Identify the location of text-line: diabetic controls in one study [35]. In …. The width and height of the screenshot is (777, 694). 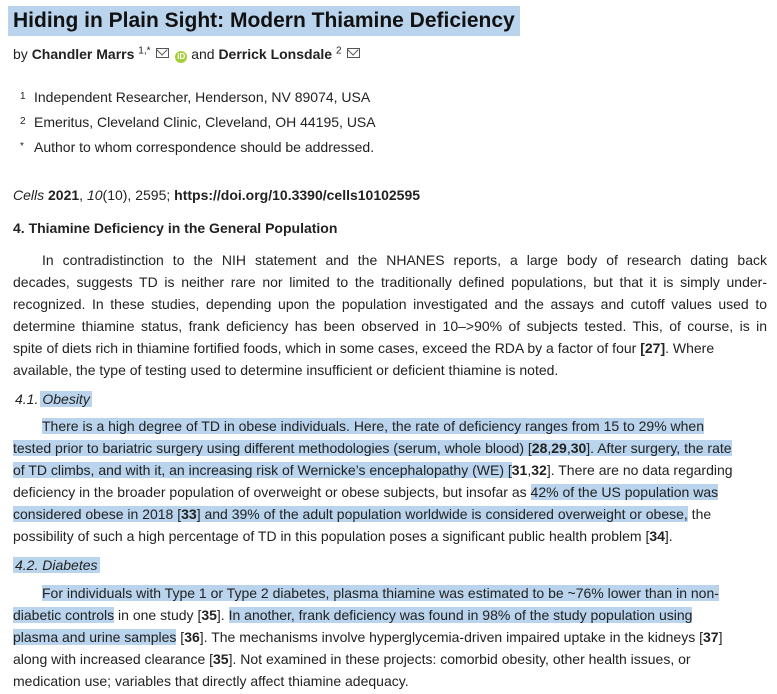
(353, 615).